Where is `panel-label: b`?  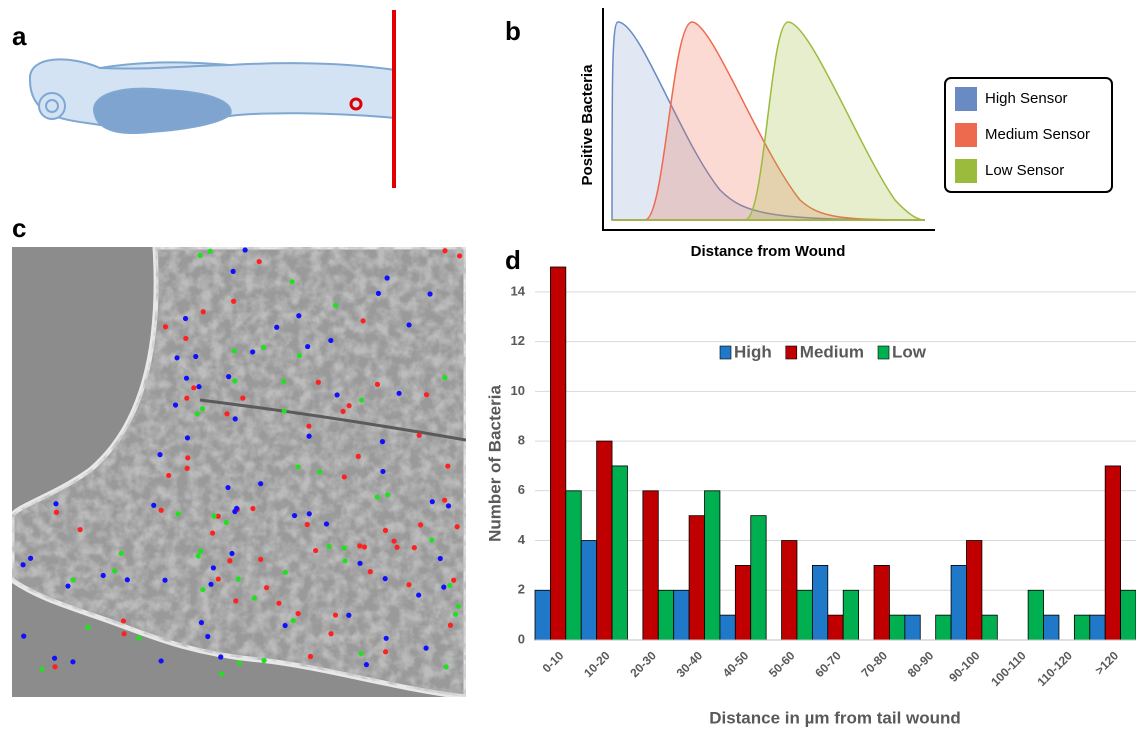 panel-label: b is located at coordinates (513, 31).